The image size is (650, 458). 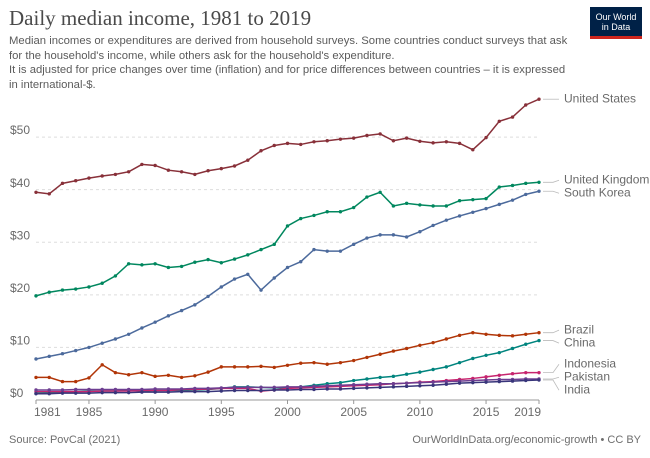 I want to click on chart-title: Daily median income, 1981 to 2019, so click(x=160, y=18).